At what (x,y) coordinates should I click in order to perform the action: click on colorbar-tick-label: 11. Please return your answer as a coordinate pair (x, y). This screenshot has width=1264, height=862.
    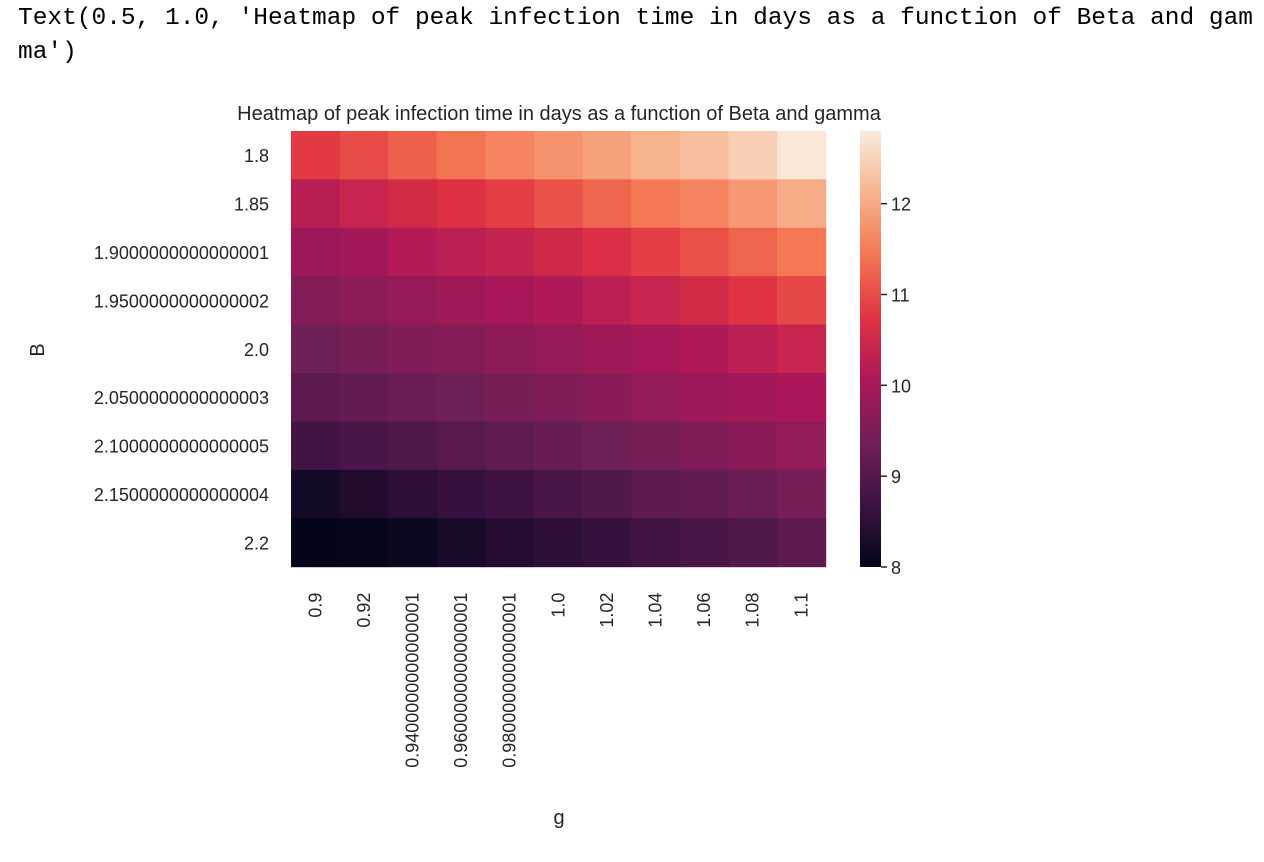
    Looking at the image, I should click on (900, 296).